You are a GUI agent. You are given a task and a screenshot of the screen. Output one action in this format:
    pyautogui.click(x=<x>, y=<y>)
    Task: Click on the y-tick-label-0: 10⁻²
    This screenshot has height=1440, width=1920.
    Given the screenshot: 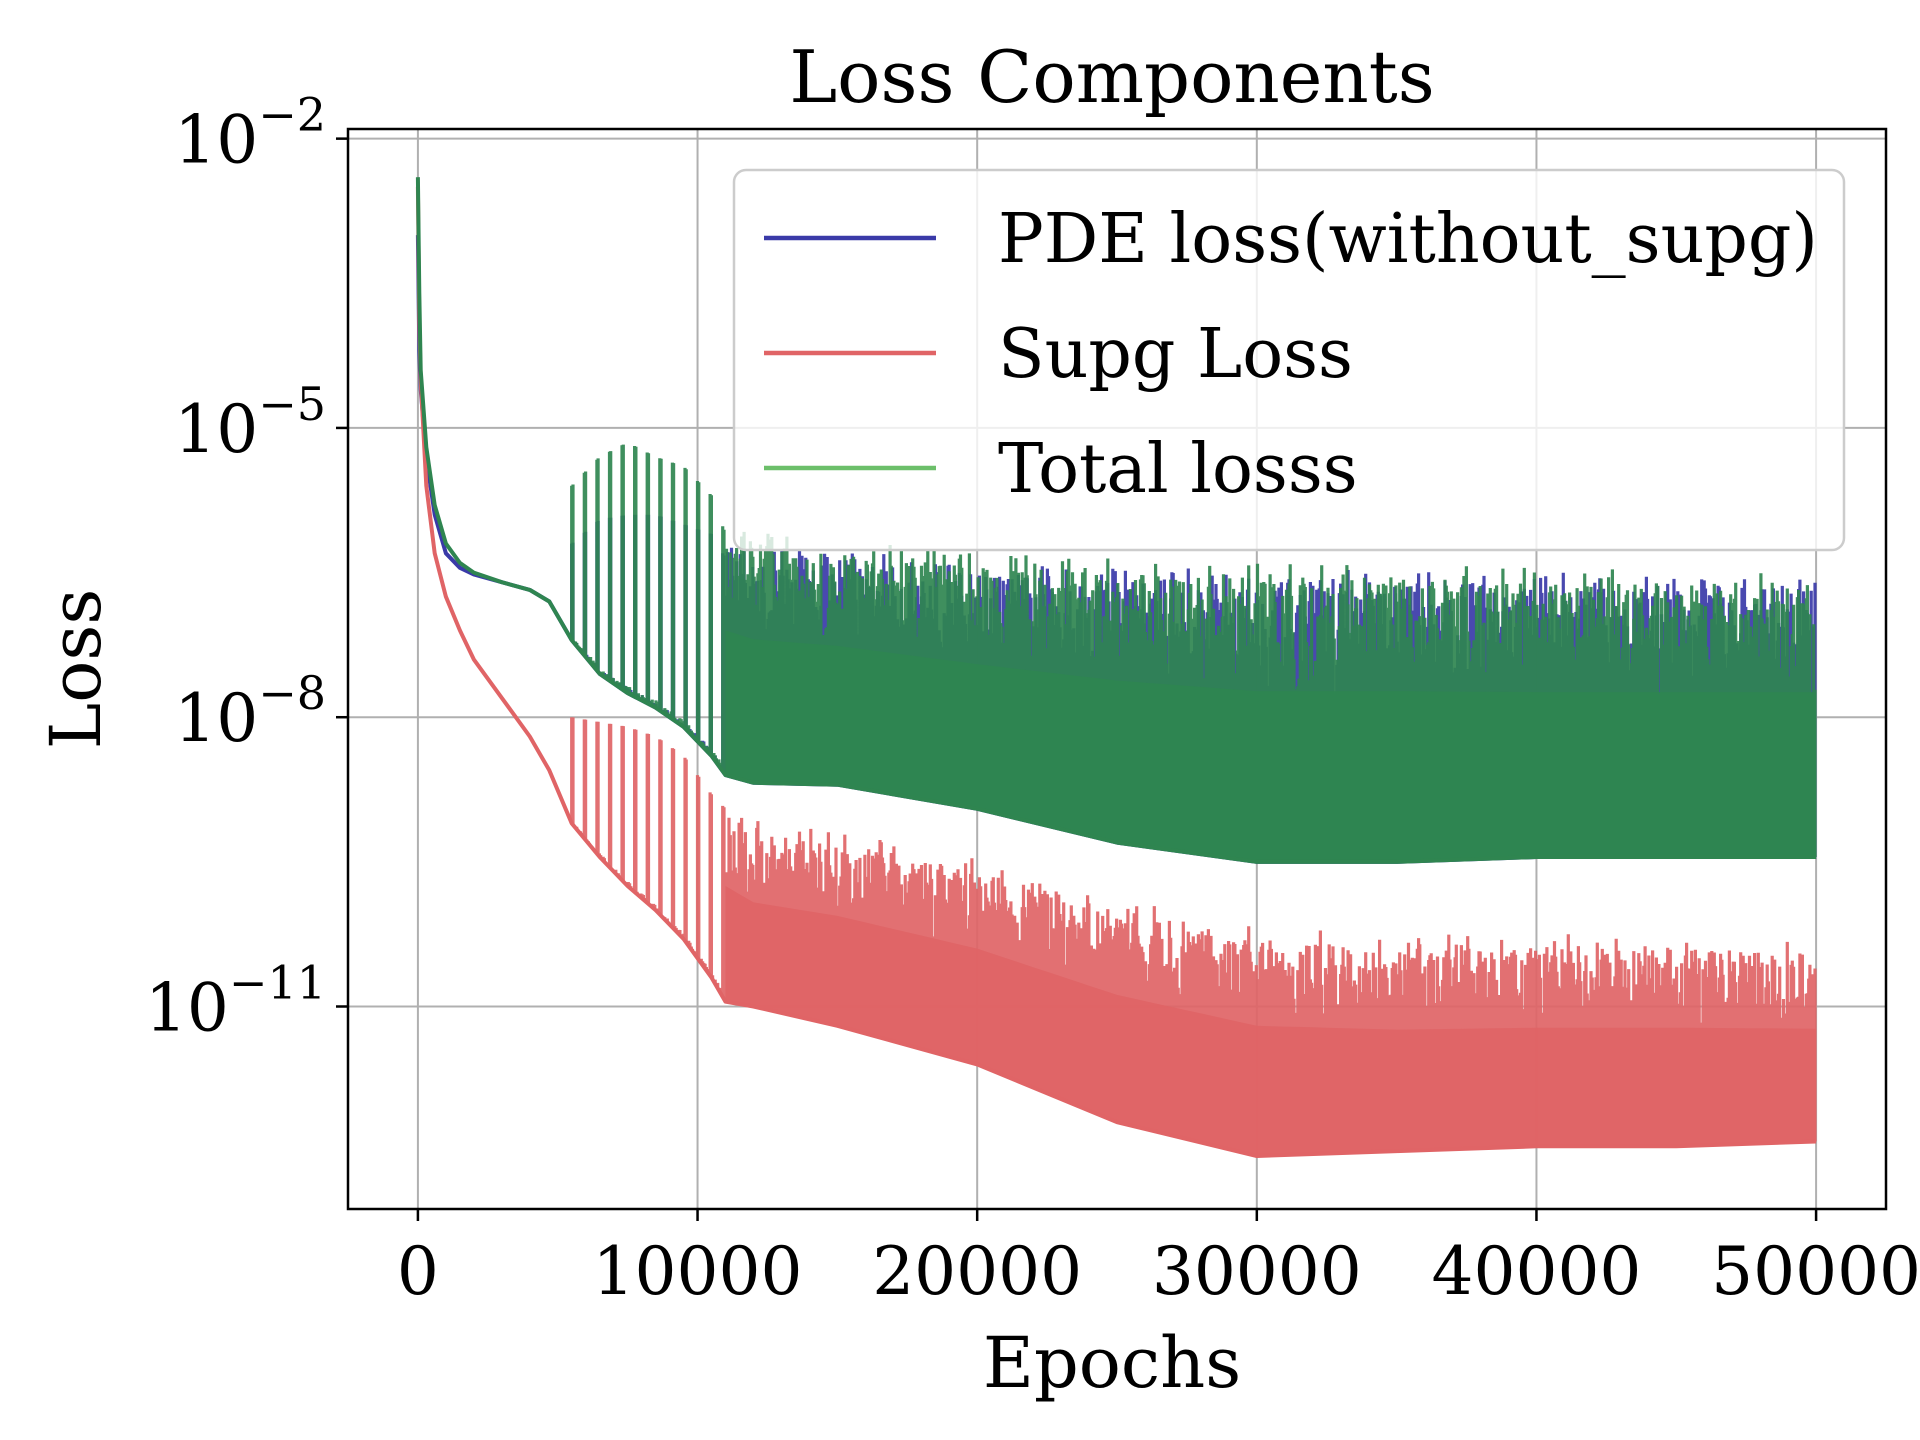 What is the action you would take?
    pyautogui.click(x=250, y=133)
    